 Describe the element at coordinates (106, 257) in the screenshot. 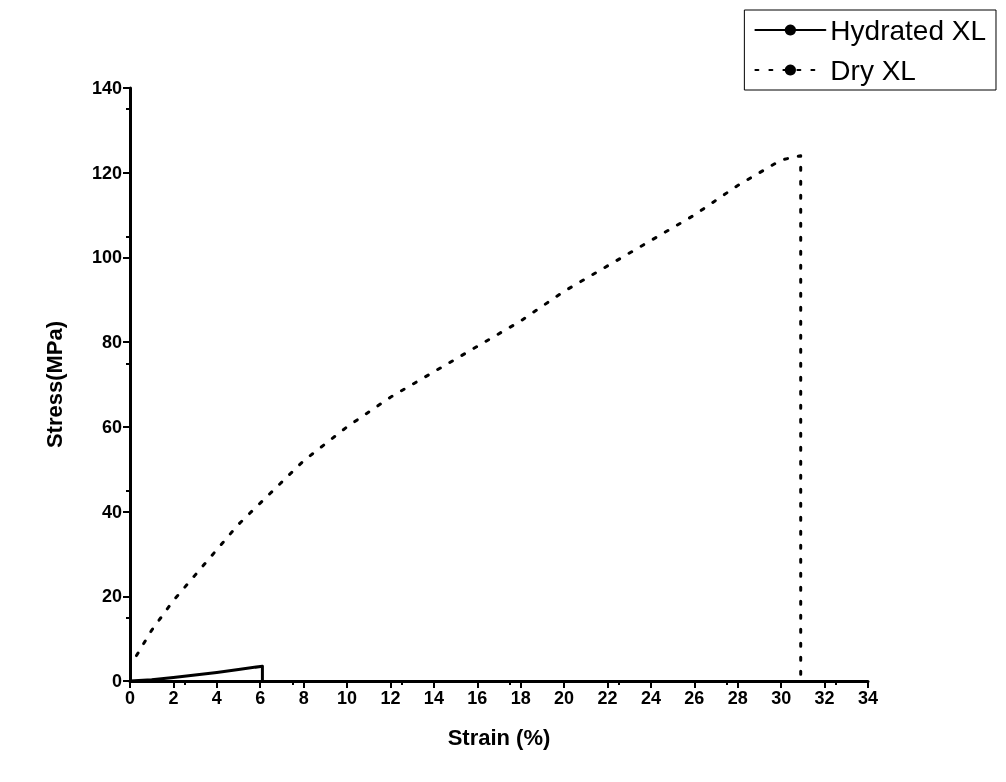

I see `y-tick-label: 100` at that location.